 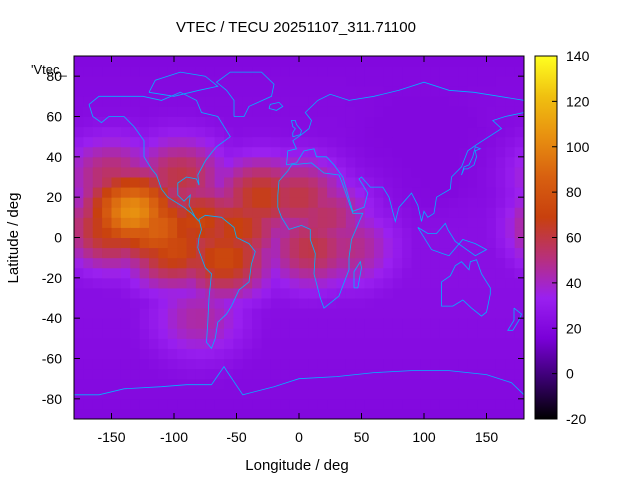 I want to click on y-tick-label: 0, so click(x=58, y=238).